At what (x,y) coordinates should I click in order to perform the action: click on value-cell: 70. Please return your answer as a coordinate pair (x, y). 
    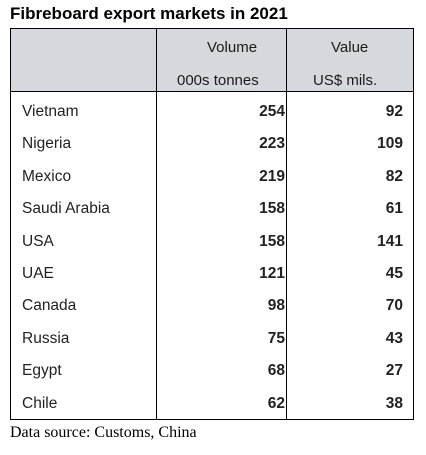
    Looking at the image, I should click on (394, 306).